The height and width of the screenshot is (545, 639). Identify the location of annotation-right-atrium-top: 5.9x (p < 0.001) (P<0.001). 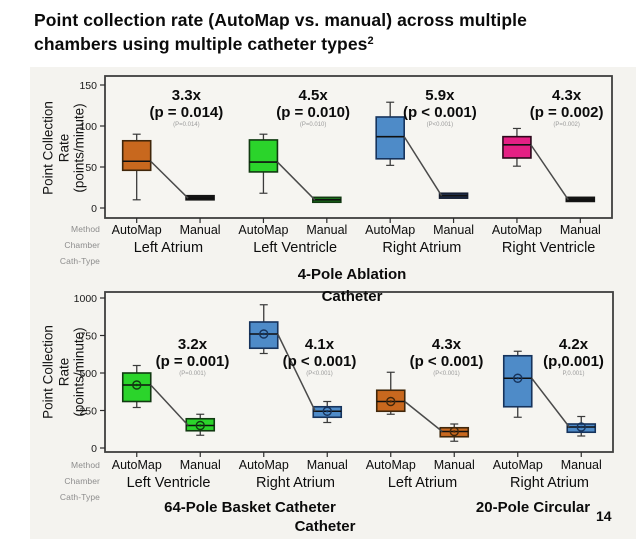
(440, 108).